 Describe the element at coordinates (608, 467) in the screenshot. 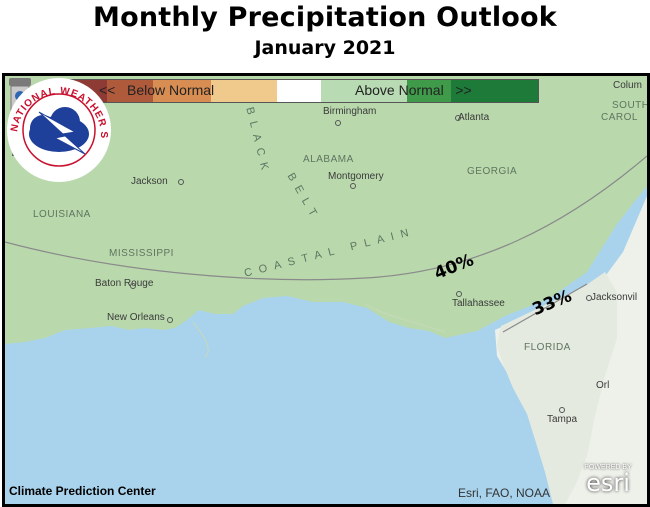

I see `esri-powered-text: POWERED BY` at that location.